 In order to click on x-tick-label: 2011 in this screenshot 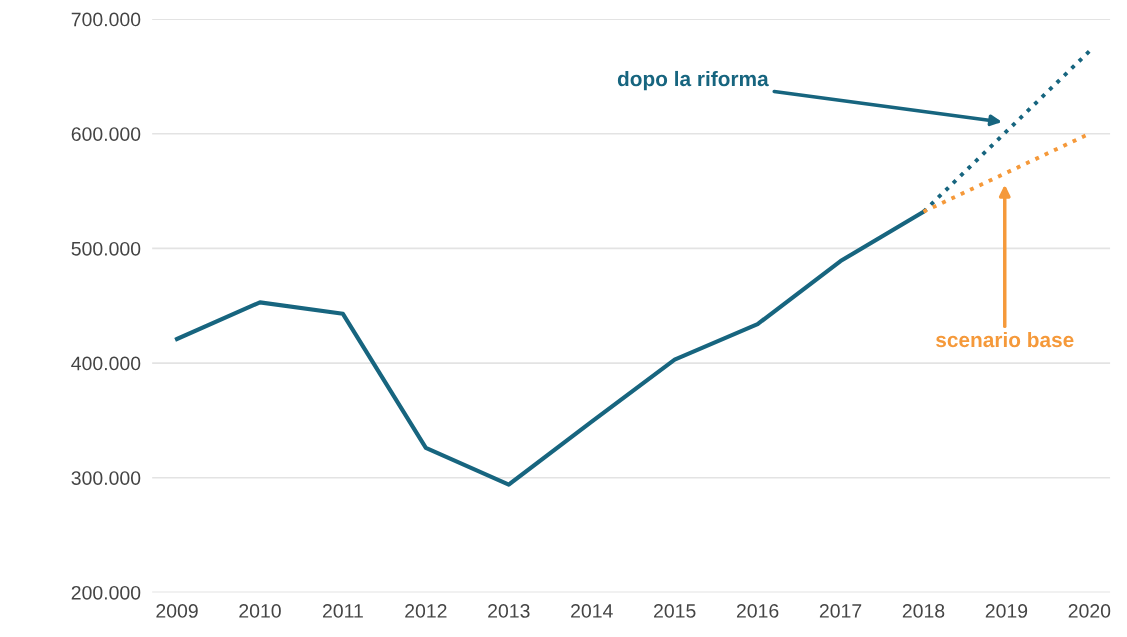, I will do `click(342, 611)`.